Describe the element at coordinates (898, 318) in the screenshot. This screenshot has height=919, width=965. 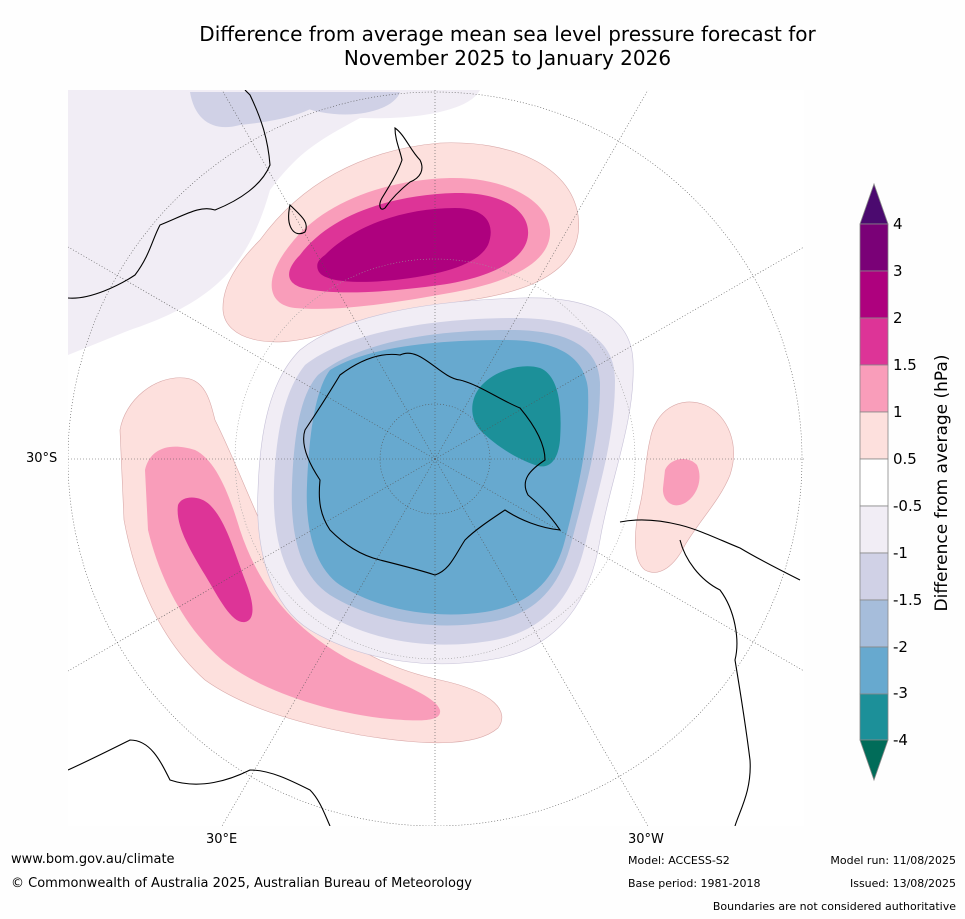
I see `colorbar-tick-2: 2` at that location.